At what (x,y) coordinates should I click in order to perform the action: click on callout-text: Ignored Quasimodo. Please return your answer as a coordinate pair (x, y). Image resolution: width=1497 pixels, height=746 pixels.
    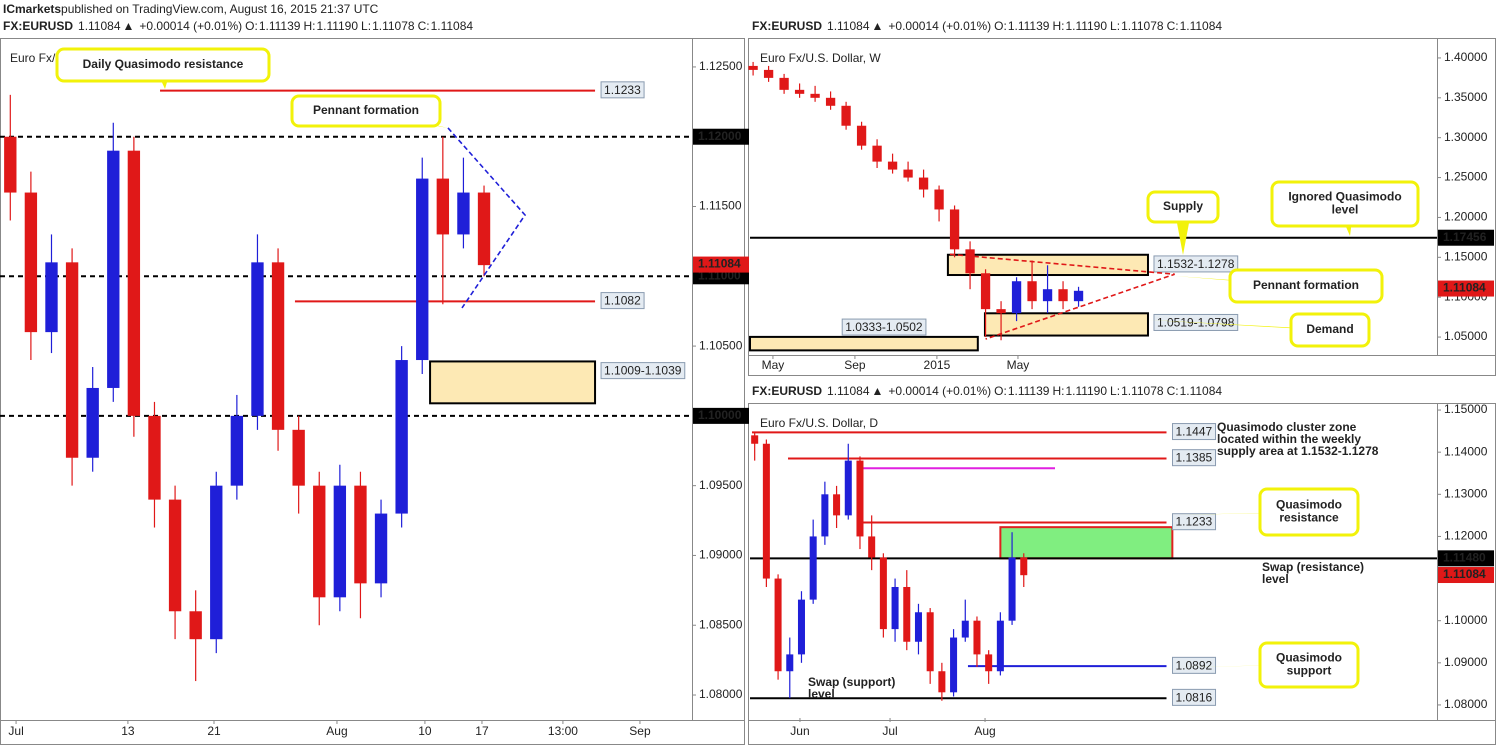
    Looking at the image, I should click on (1344, 197).